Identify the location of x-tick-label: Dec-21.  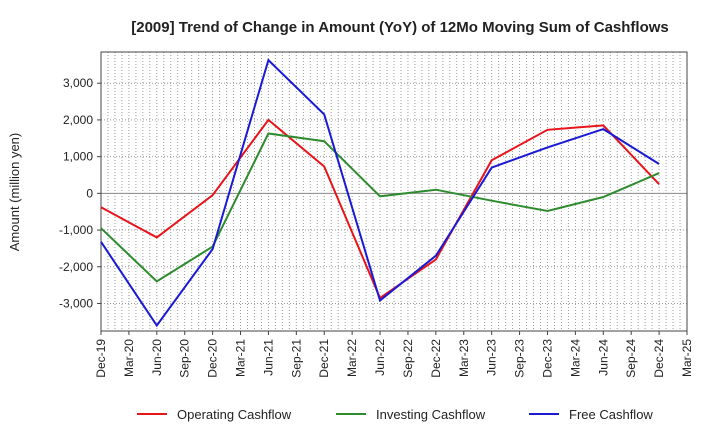
(324, 358).